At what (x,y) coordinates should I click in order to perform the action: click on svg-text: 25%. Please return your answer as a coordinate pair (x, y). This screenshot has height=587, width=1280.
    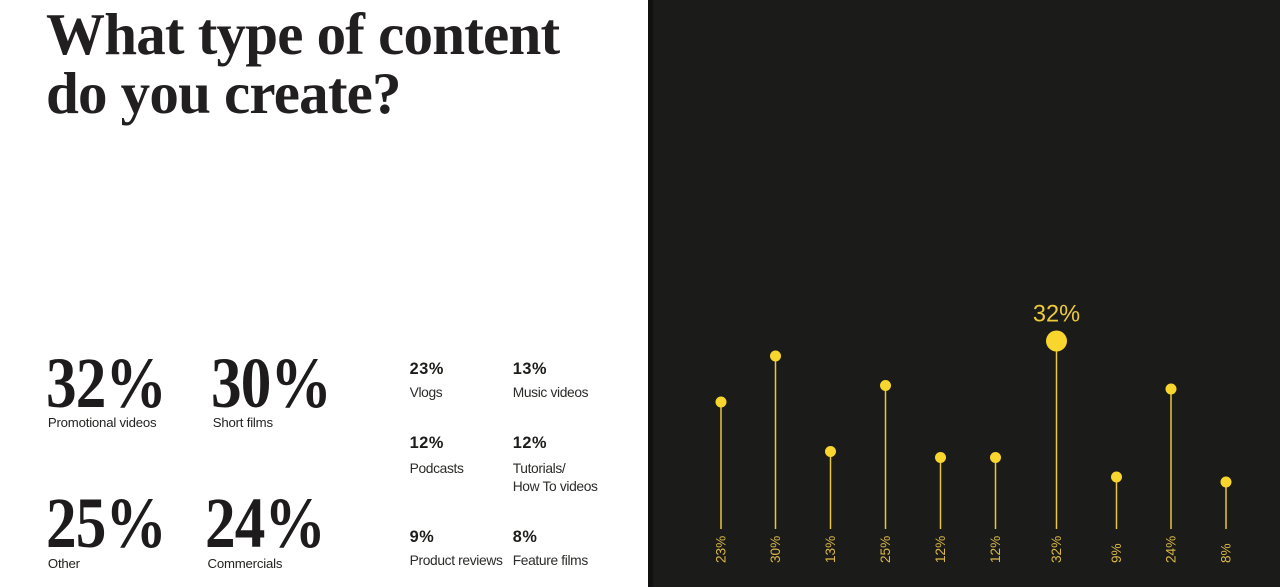
    Looking at the image, I should click on (885, 549).